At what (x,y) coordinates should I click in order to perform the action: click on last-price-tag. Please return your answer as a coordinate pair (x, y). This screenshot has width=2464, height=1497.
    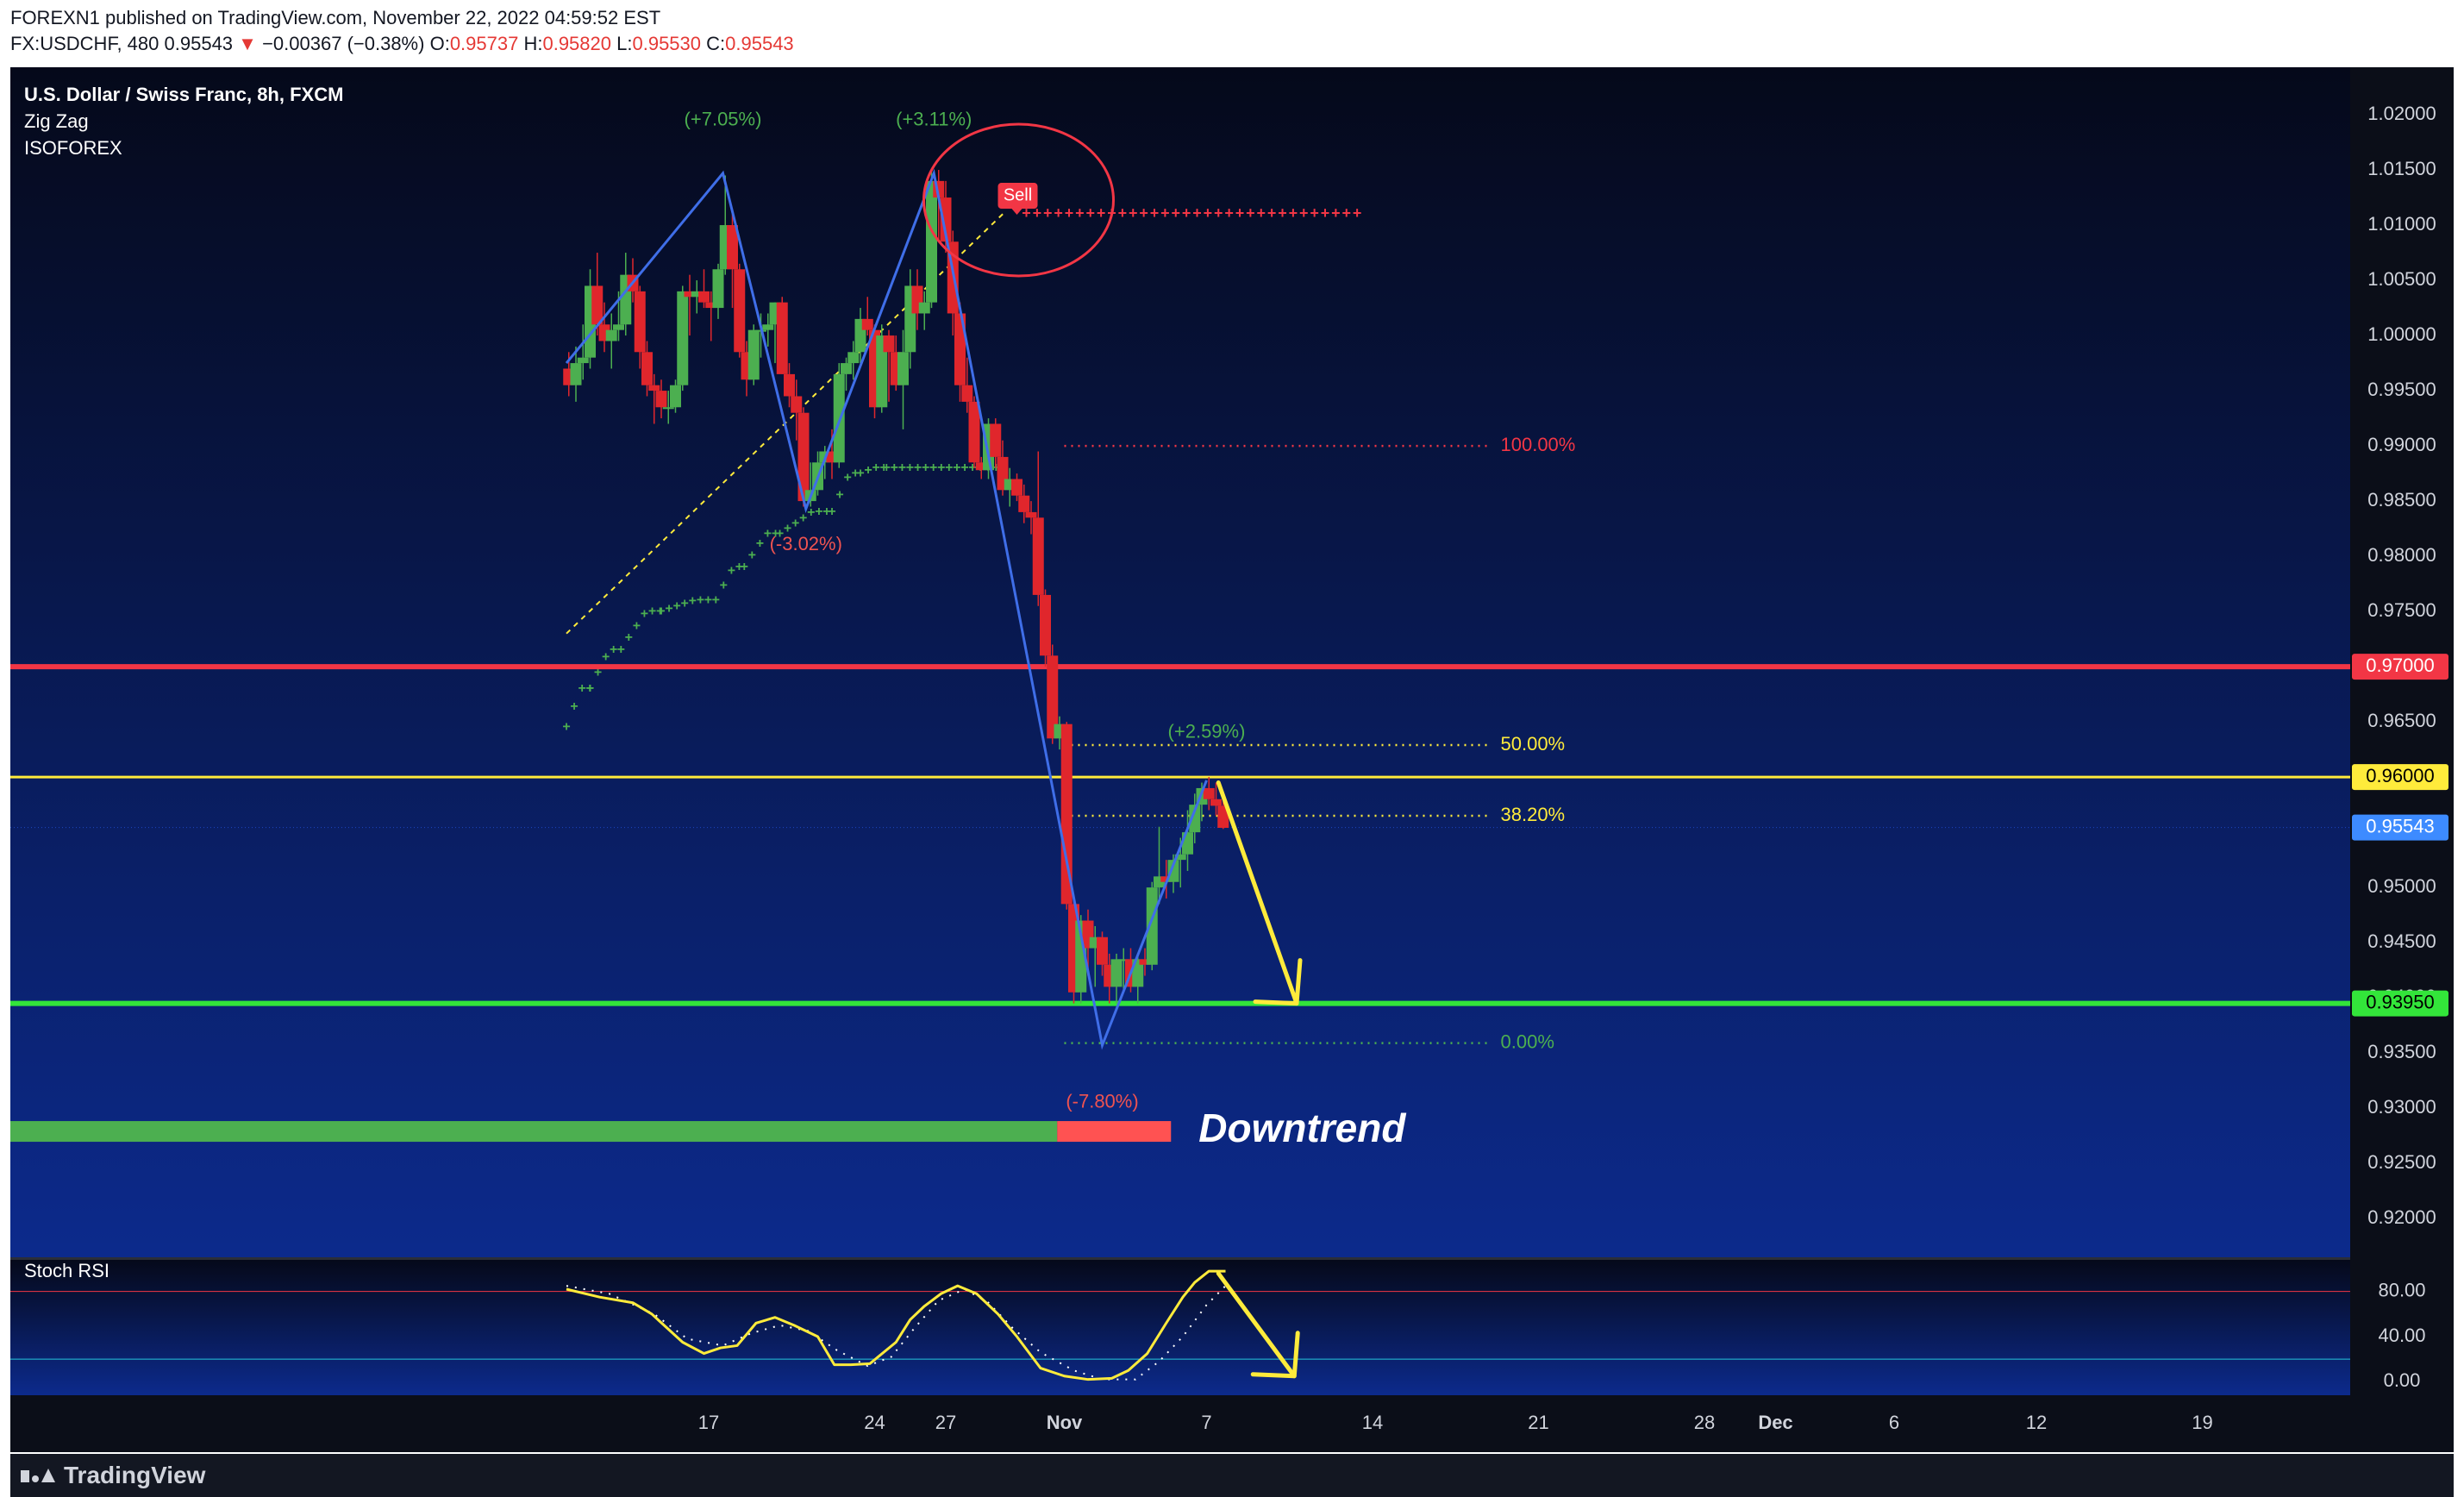
    Looking at the image, I should click on (2400, 827).